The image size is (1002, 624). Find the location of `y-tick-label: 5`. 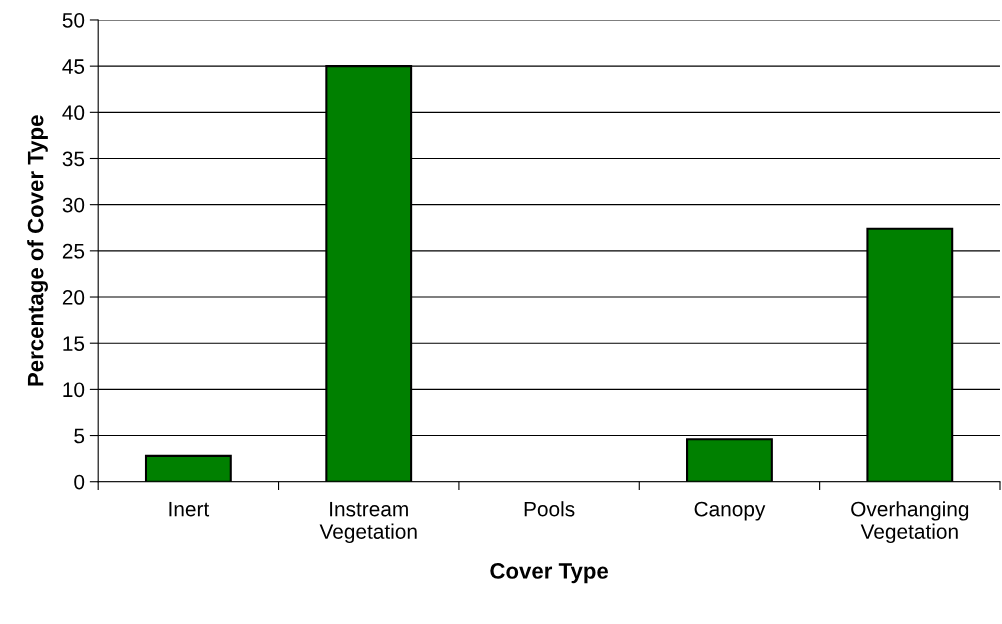

y-tick-label: 5 is located at coordinates (79, 436).